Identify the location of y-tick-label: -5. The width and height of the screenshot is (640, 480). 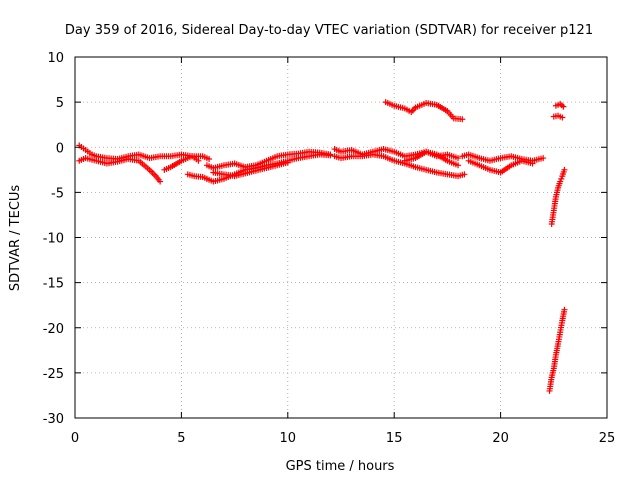
(57, 193).